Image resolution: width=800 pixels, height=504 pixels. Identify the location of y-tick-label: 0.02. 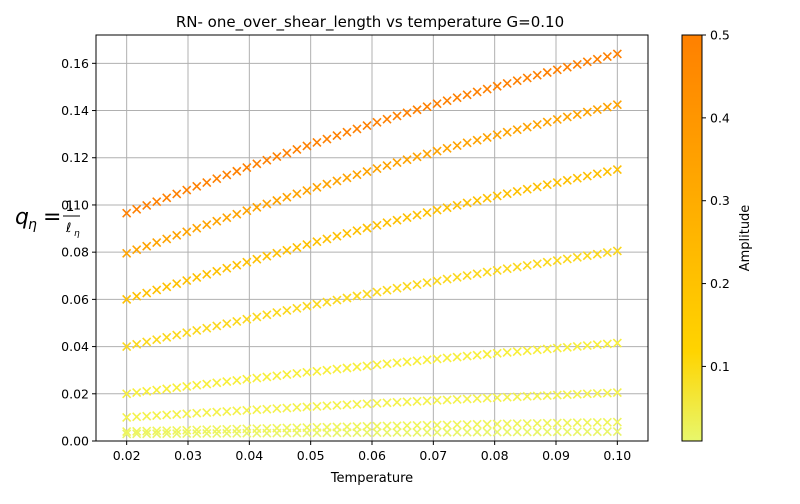
(75, 393).